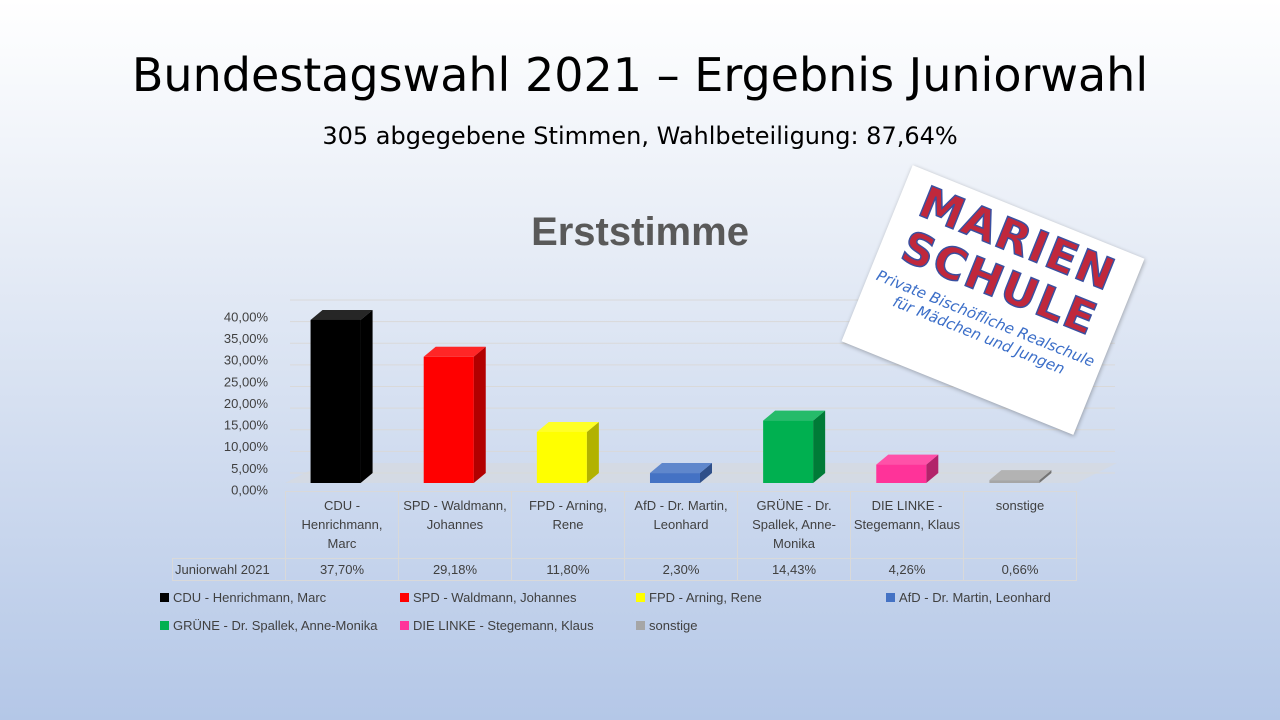 Image resolution: width=1280 pixels, height=720 pixels. I want to click on legend-item: sonstige, so click(666, 625).